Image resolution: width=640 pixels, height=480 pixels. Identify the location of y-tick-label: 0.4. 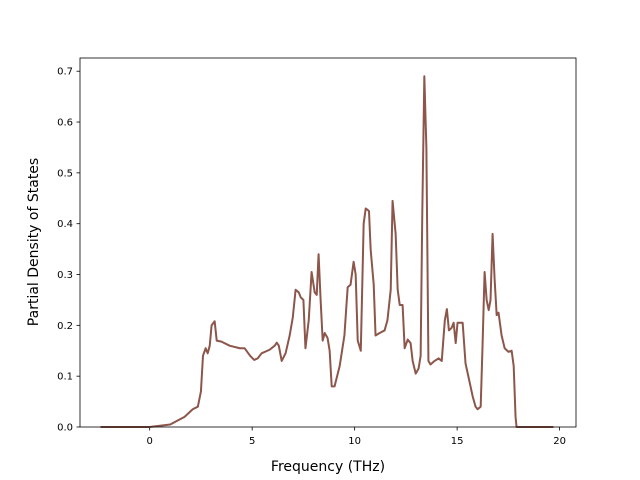
(65, 224).